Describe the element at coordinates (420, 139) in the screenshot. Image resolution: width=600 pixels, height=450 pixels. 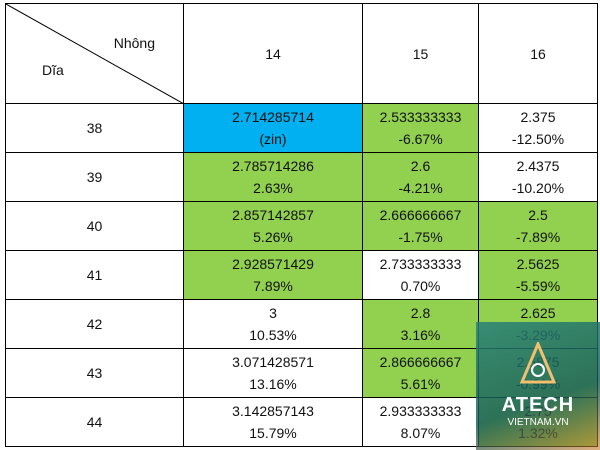
I see `cell-change: -6.67%` at that location.